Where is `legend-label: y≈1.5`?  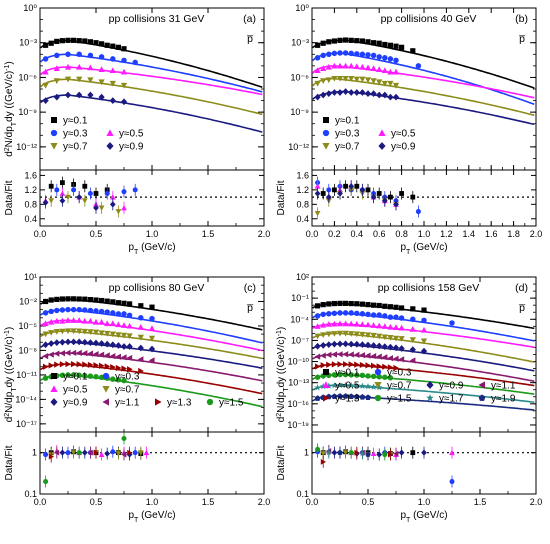 legend-label: y≈1.5 is located at coordinates (399, 399).